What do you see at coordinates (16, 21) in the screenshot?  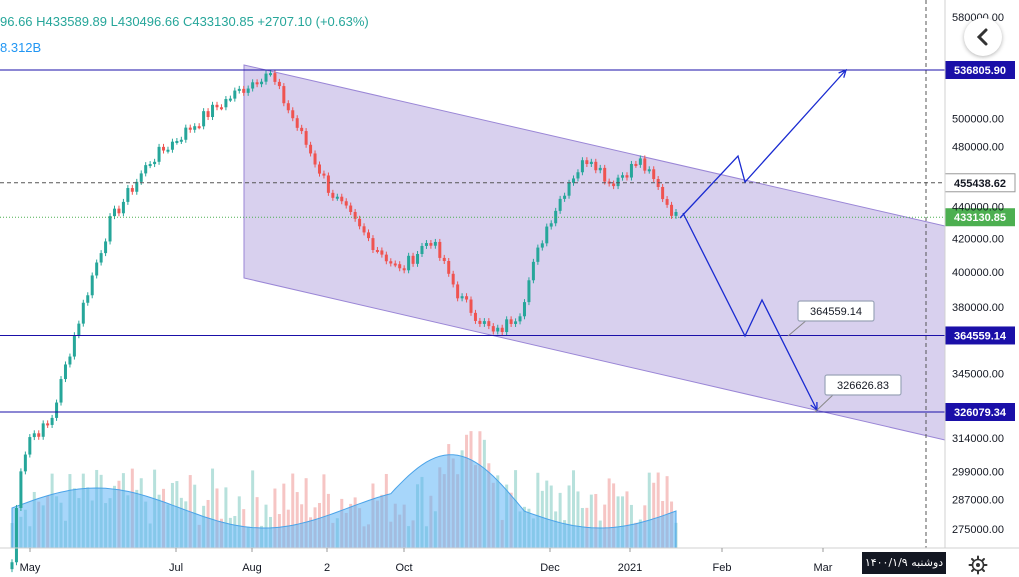 I see `ohlc-open: 96.66` at bounding box center [16, 21].